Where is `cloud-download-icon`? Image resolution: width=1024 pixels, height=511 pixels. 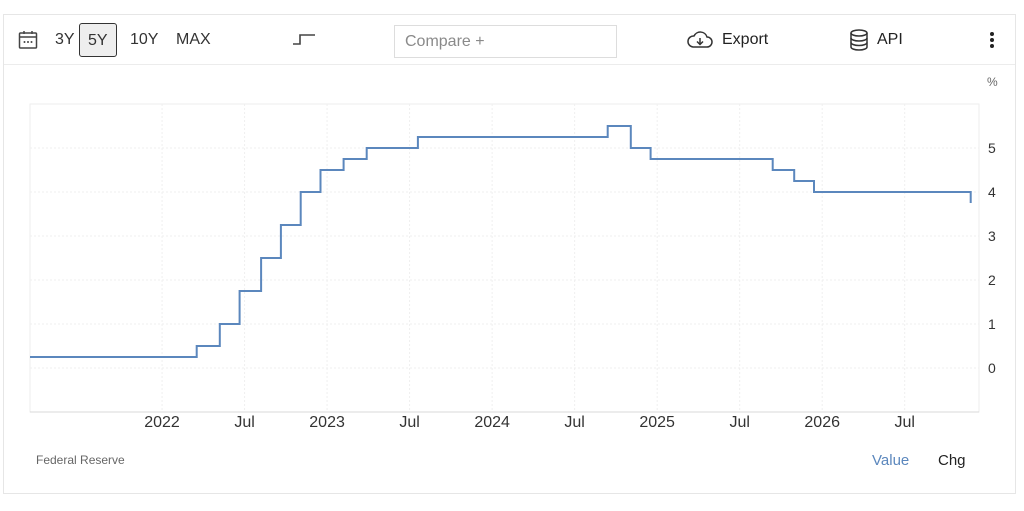
cloud-download-icon is located at coordinates (700, 39).